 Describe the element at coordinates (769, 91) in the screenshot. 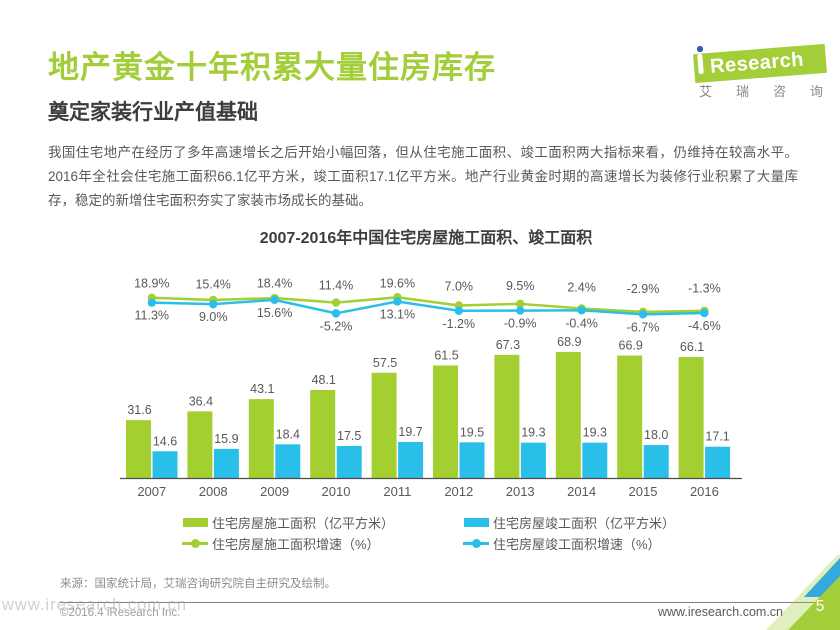

I see `logo-chinese-name: 艾瑞咨询` at that location.